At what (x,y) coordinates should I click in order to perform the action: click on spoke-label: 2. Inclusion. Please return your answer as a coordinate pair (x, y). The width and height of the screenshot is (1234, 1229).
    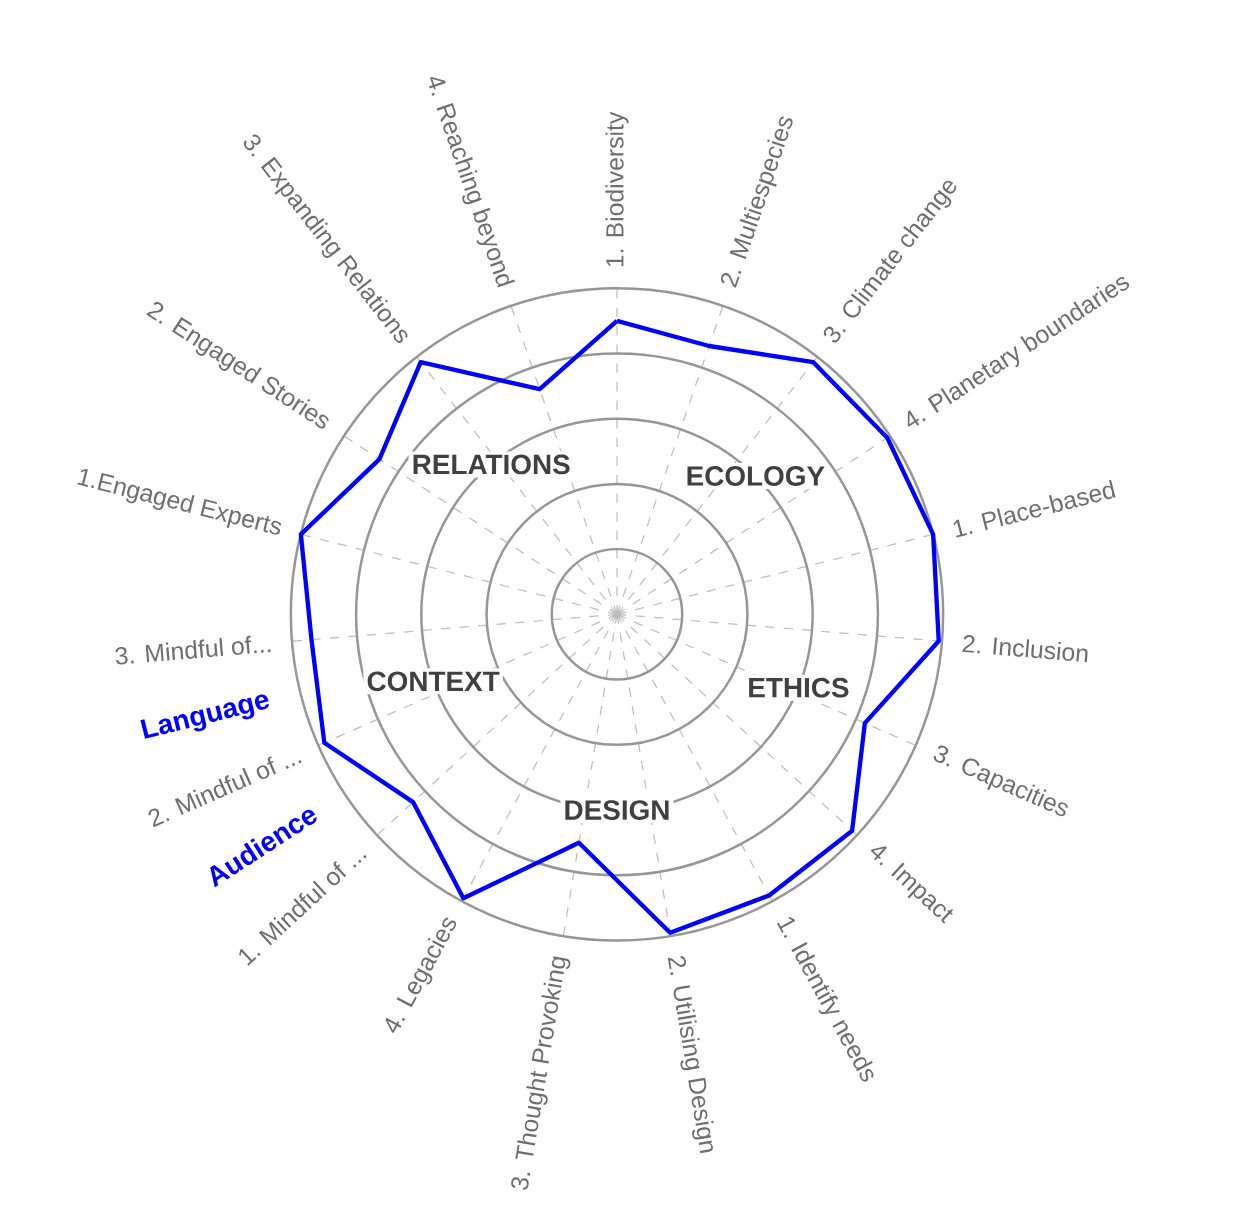
    Looking at the image, I should click on (1025, 649).